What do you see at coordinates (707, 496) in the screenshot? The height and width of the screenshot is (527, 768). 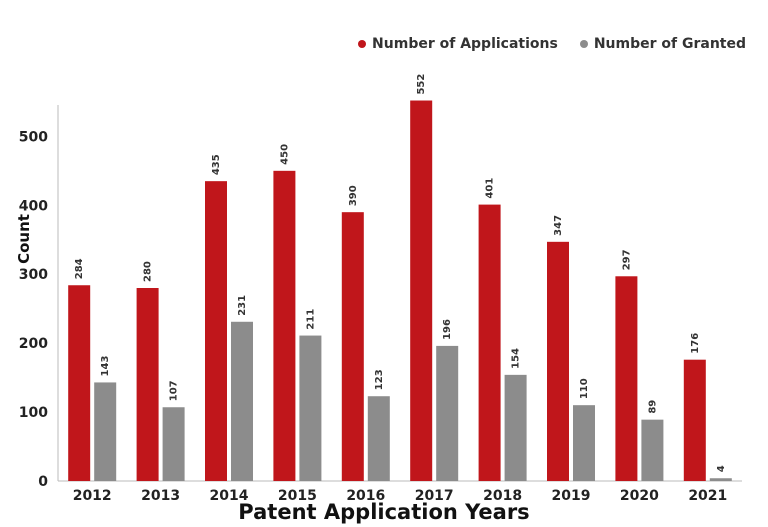 I see `x-tick-label-2021: 2021` at bounding box center [707, 496].